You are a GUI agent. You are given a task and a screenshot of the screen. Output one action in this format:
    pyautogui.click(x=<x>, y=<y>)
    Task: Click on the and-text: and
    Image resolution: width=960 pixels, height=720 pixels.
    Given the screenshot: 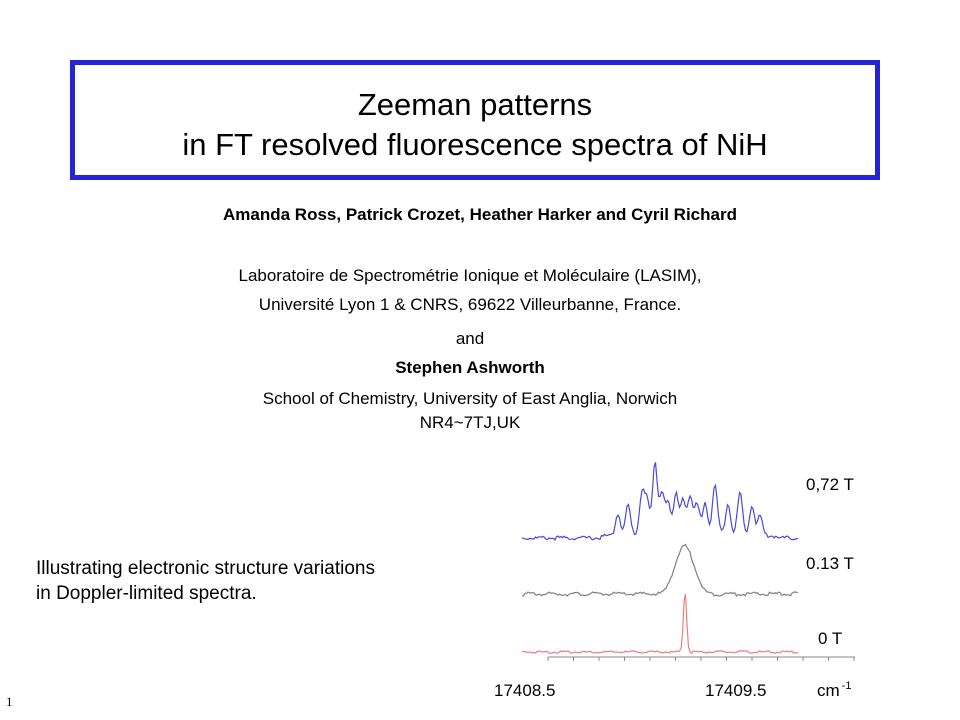 What is the action you would take?
    pyautogui.click(x=470, y=338)
    